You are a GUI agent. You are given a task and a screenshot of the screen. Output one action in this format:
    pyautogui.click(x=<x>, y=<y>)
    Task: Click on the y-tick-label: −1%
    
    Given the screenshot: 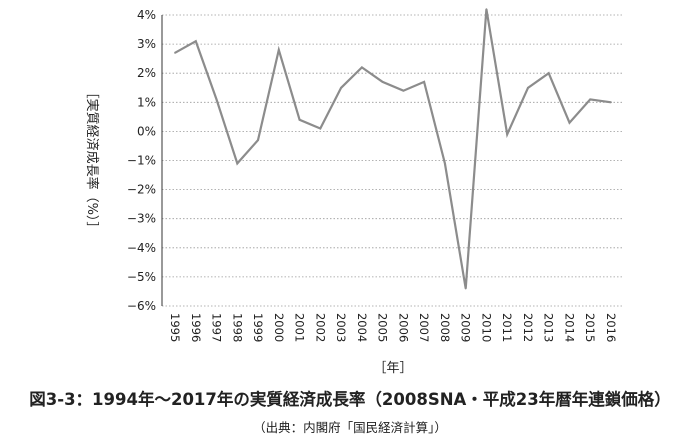 What is the action you would take?
    pyautogui.click(x=141, y=161)
    